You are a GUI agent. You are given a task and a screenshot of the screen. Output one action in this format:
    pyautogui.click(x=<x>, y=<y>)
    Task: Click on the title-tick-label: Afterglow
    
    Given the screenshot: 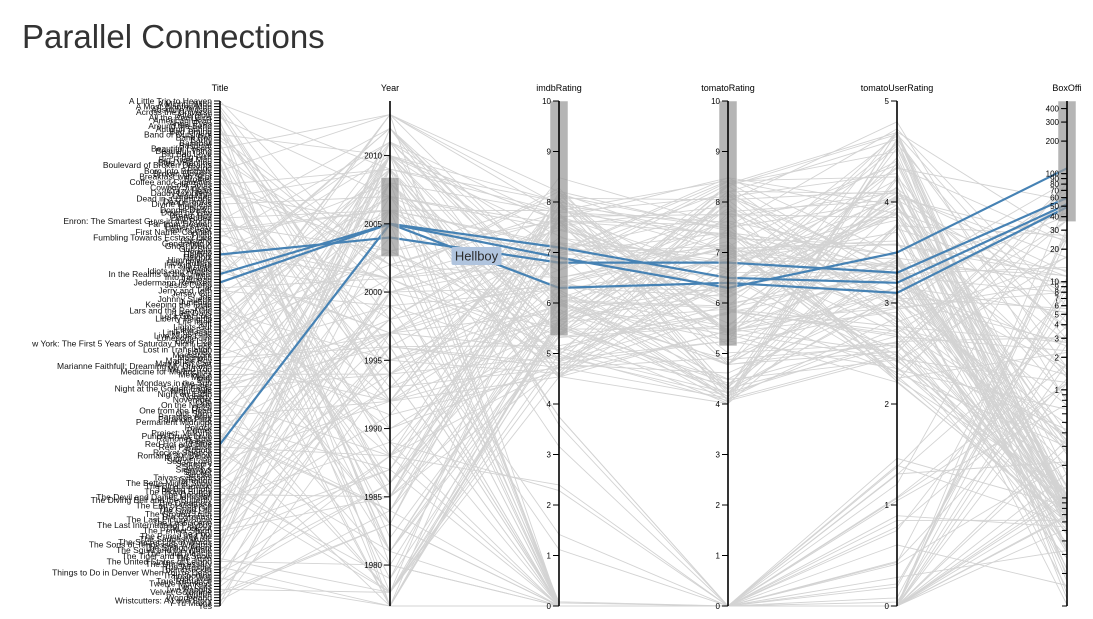 What is the action you would take?
    pyautogui.click(x=195, y=115)
    